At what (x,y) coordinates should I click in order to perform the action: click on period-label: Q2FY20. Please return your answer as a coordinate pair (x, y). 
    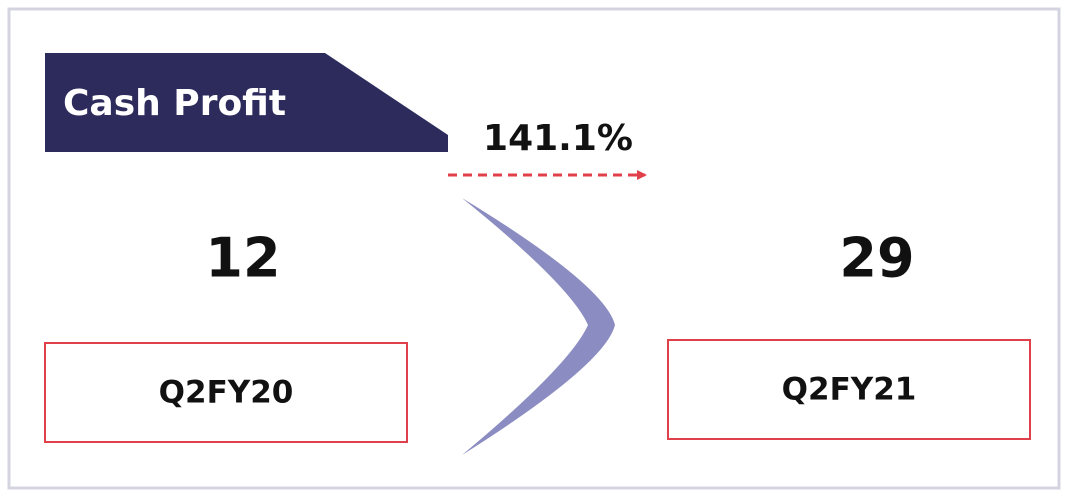
    Looking at the image, I should click on (226, 393).